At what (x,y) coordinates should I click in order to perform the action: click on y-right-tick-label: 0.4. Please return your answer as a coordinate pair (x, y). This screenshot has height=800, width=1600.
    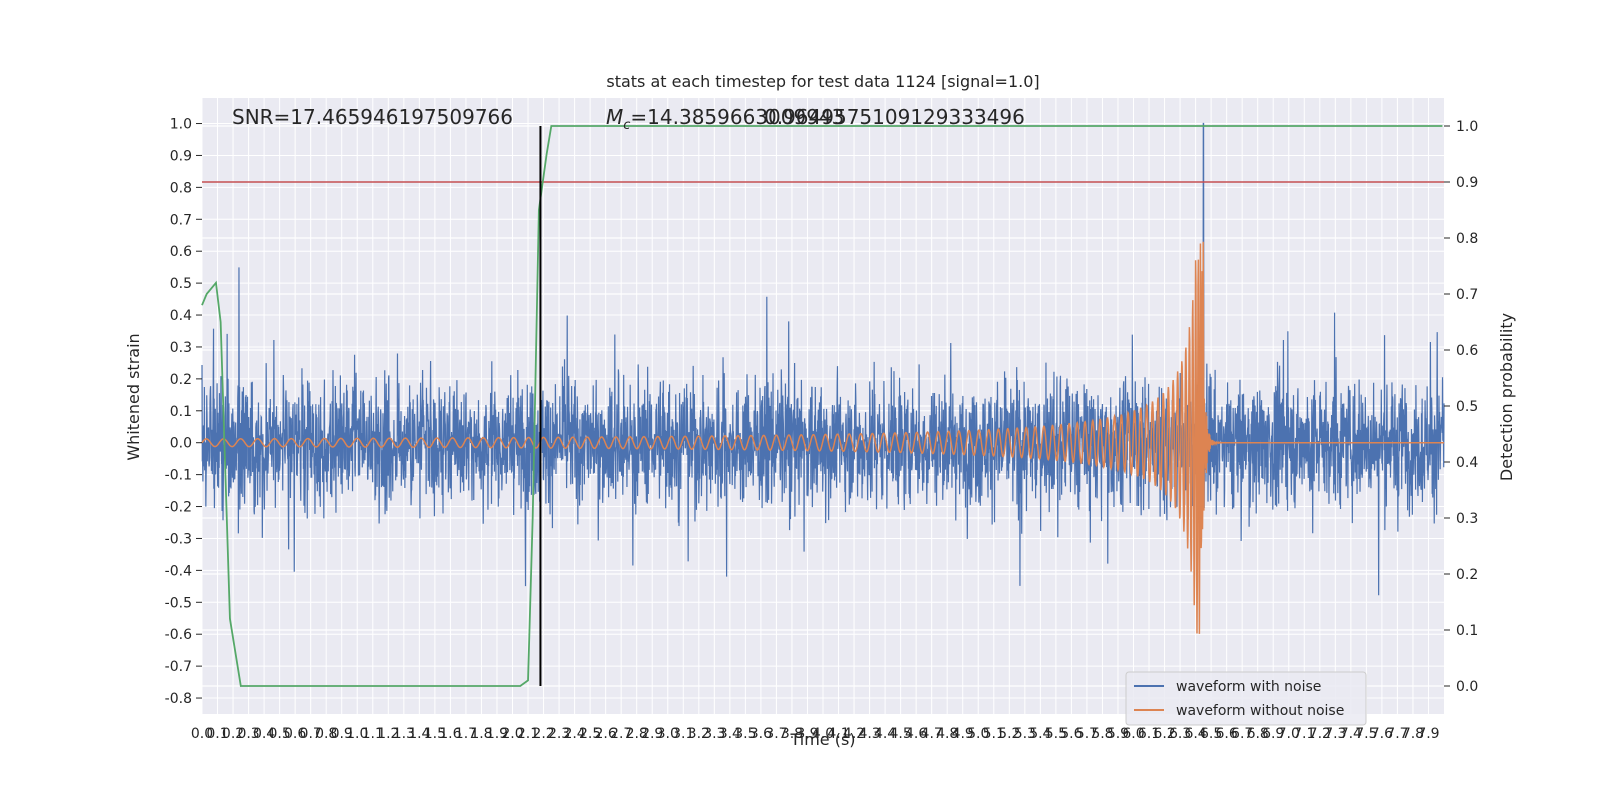
    Looking at the image, I should click on (1467, 463).